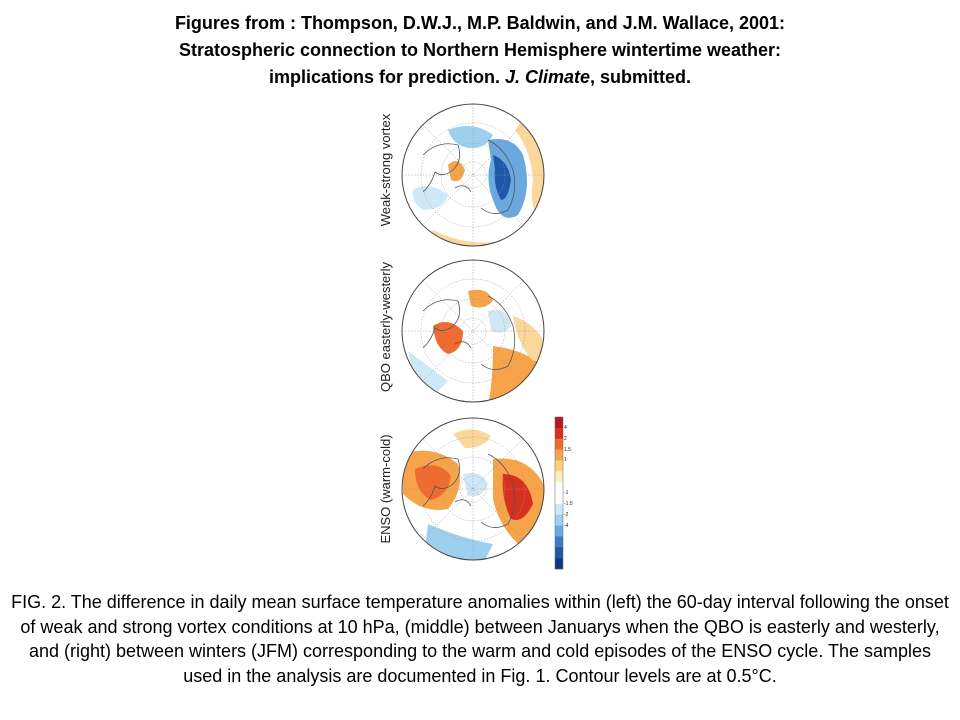 This screenshot has height=720, width=960. I want to click on colorbar-tick-label: 4, so click(565, 427).